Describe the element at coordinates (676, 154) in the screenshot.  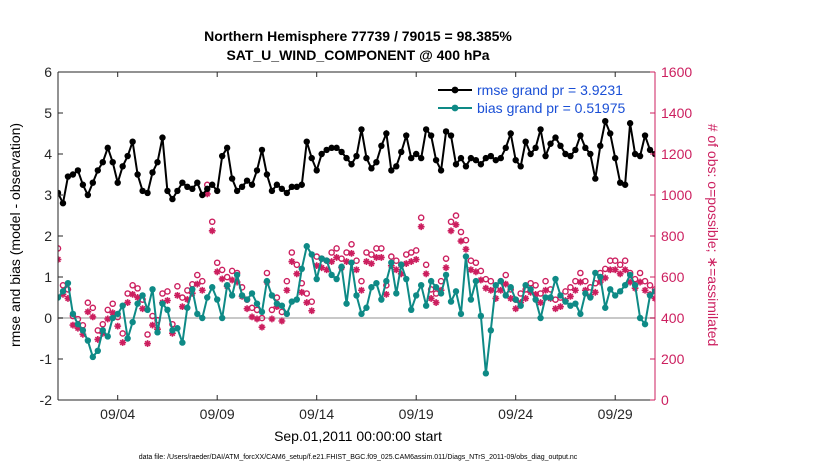
I see `y-right-tick-label: 1200` at that location.